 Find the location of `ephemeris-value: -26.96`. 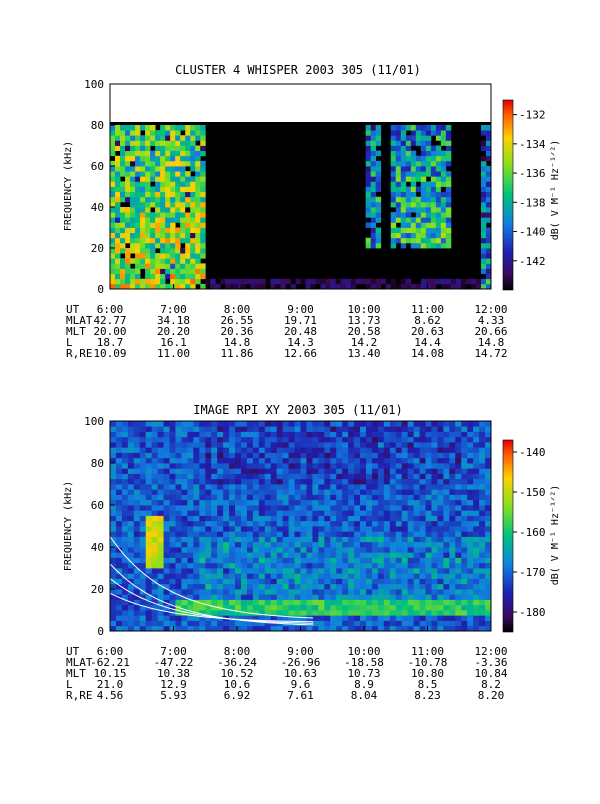

ephemeris-value: -26.96 is located at coordinates (301, 662).